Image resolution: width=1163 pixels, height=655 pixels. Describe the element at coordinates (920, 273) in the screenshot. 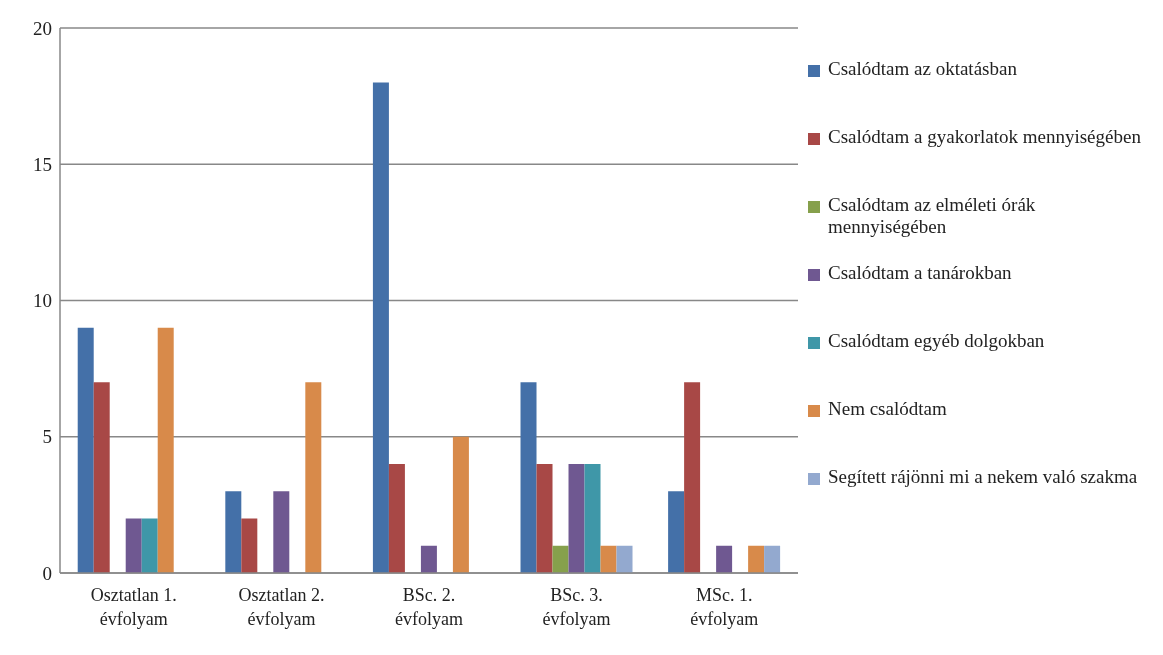

I see `legend-label: Csalódtam a tanárokban` at that location.